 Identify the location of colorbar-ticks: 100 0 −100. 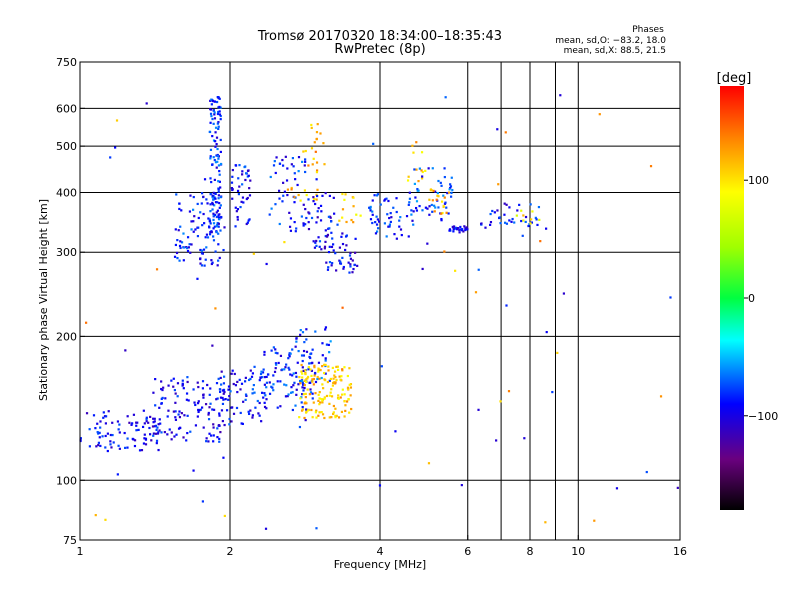
(761, 298).